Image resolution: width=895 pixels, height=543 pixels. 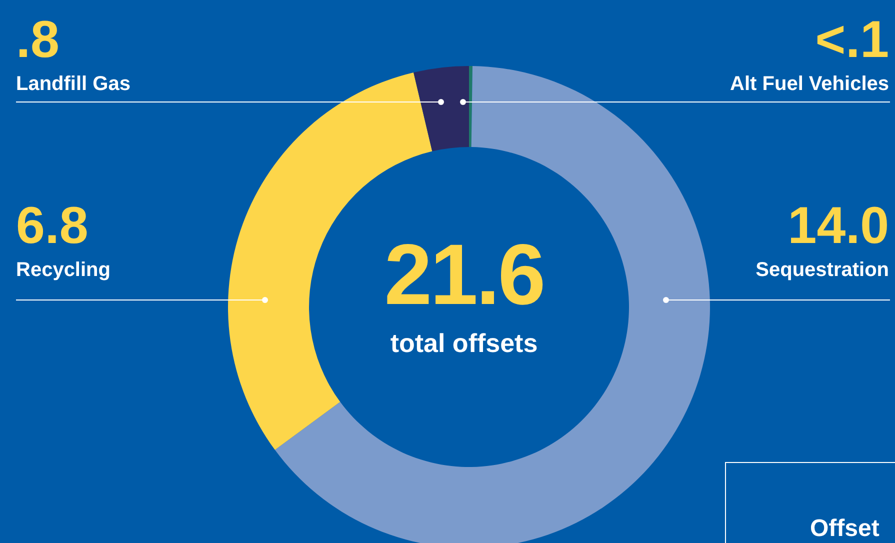 I want to click on data-label: .8, so click(x=38, y=40).